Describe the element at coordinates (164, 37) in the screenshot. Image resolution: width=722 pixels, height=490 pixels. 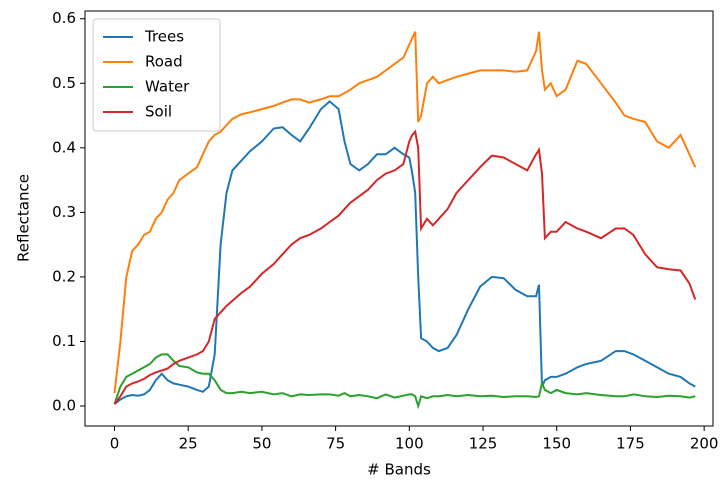
I see `legend-label: Trees` at that location.